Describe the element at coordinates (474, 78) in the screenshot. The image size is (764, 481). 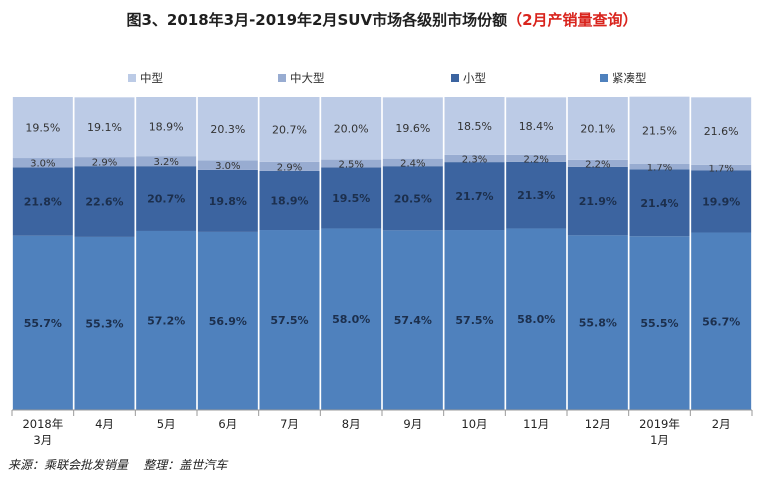
I see `legend-label-xiaoxing: 小型` at that location.